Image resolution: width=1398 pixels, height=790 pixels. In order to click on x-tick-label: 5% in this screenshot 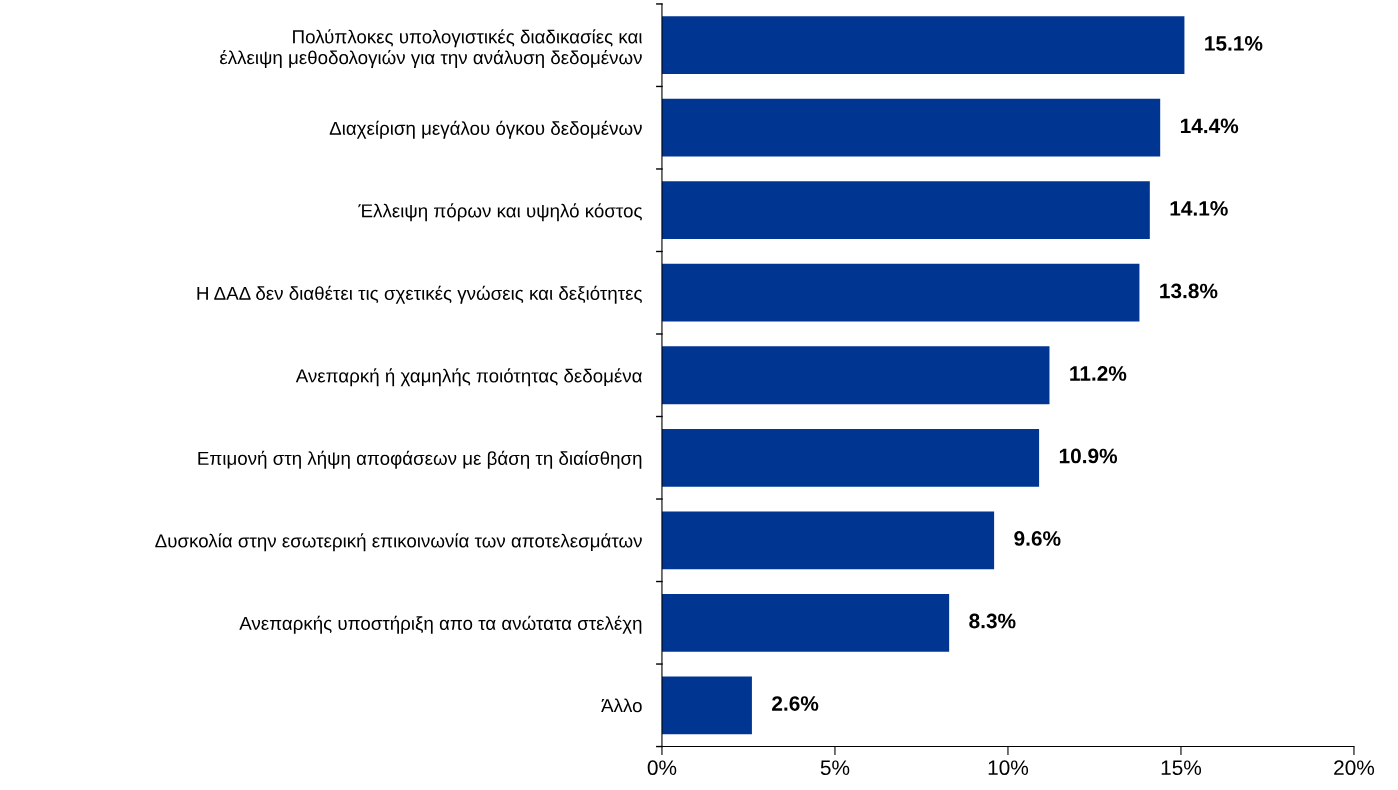, I will do `click(835, 768)`.